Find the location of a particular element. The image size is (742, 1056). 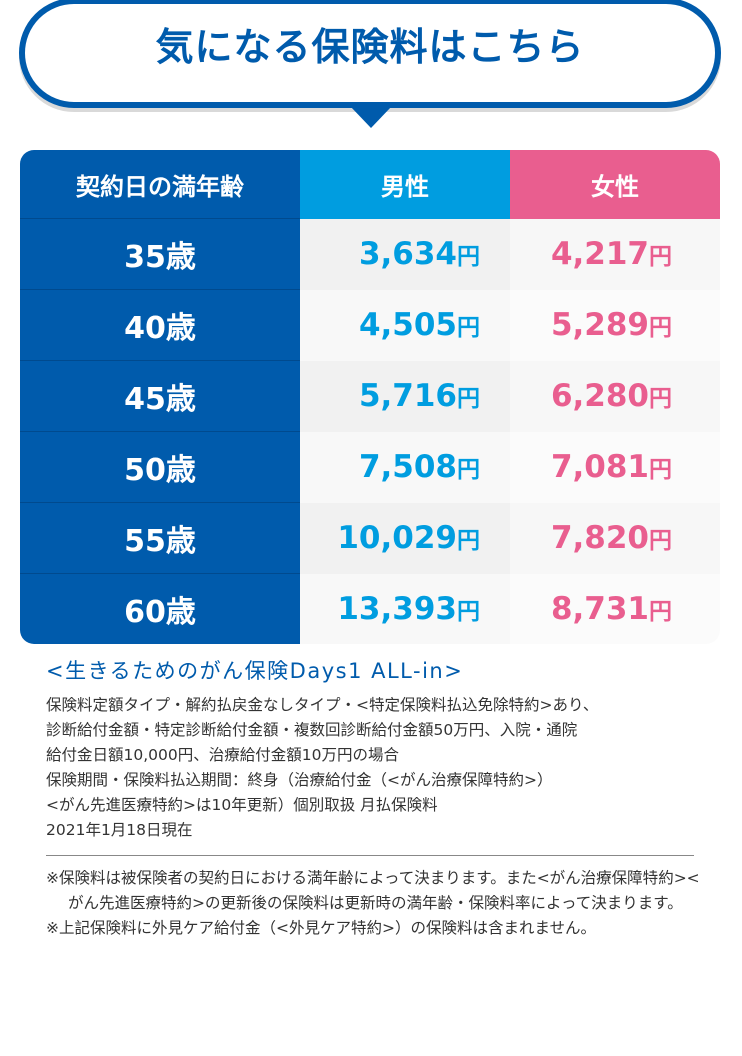

condition-line: 給付金日額10,000円、治療給付金額10万円の場合 is located at coordinates (222, 755).